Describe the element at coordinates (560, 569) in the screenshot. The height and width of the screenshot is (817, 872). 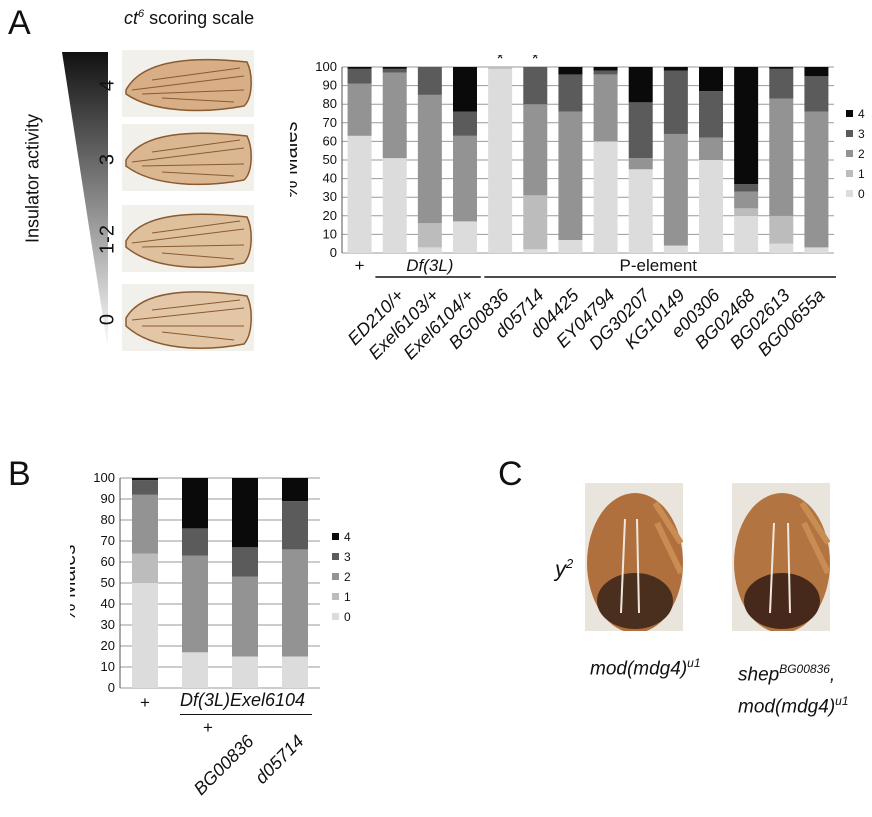
I see `y2-base: y` at that location.